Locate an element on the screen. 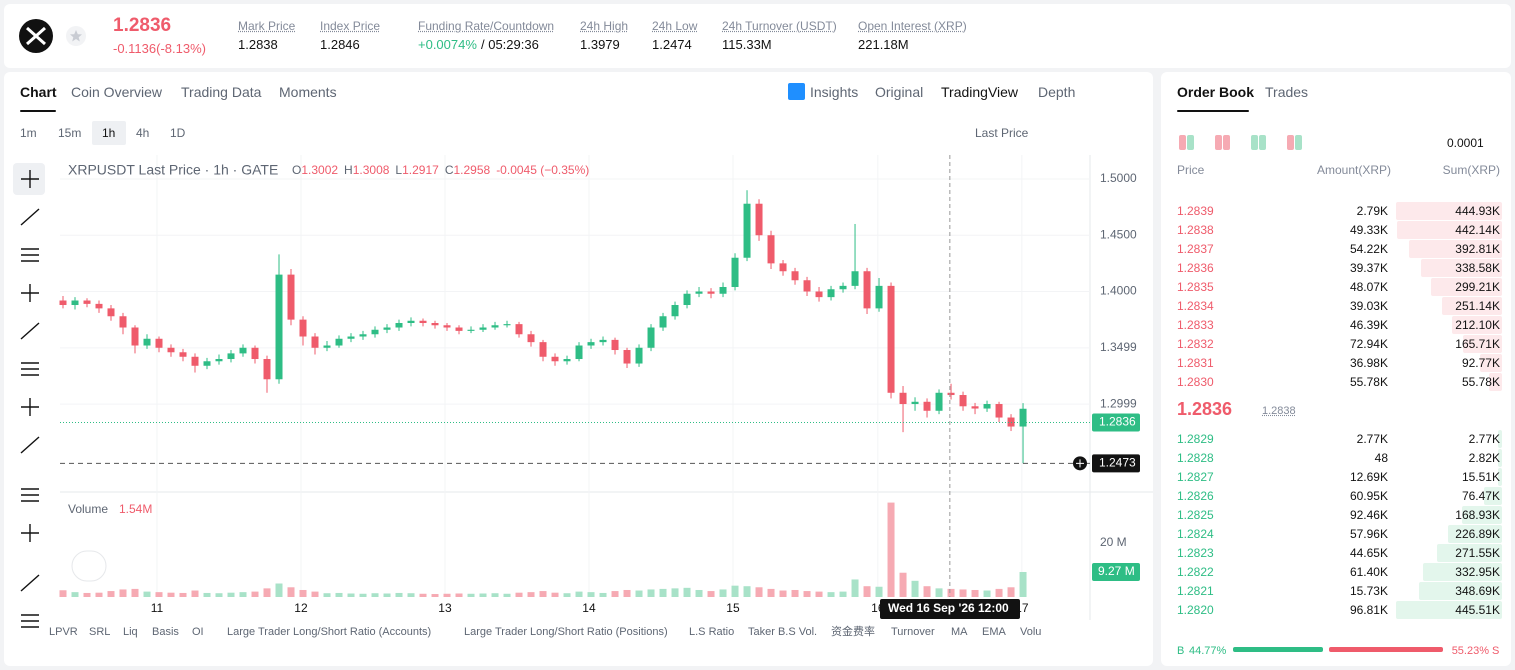 This screenshot has width=1515, height=670. book-amount: 61.40K is located at coordinates (1368, 572).